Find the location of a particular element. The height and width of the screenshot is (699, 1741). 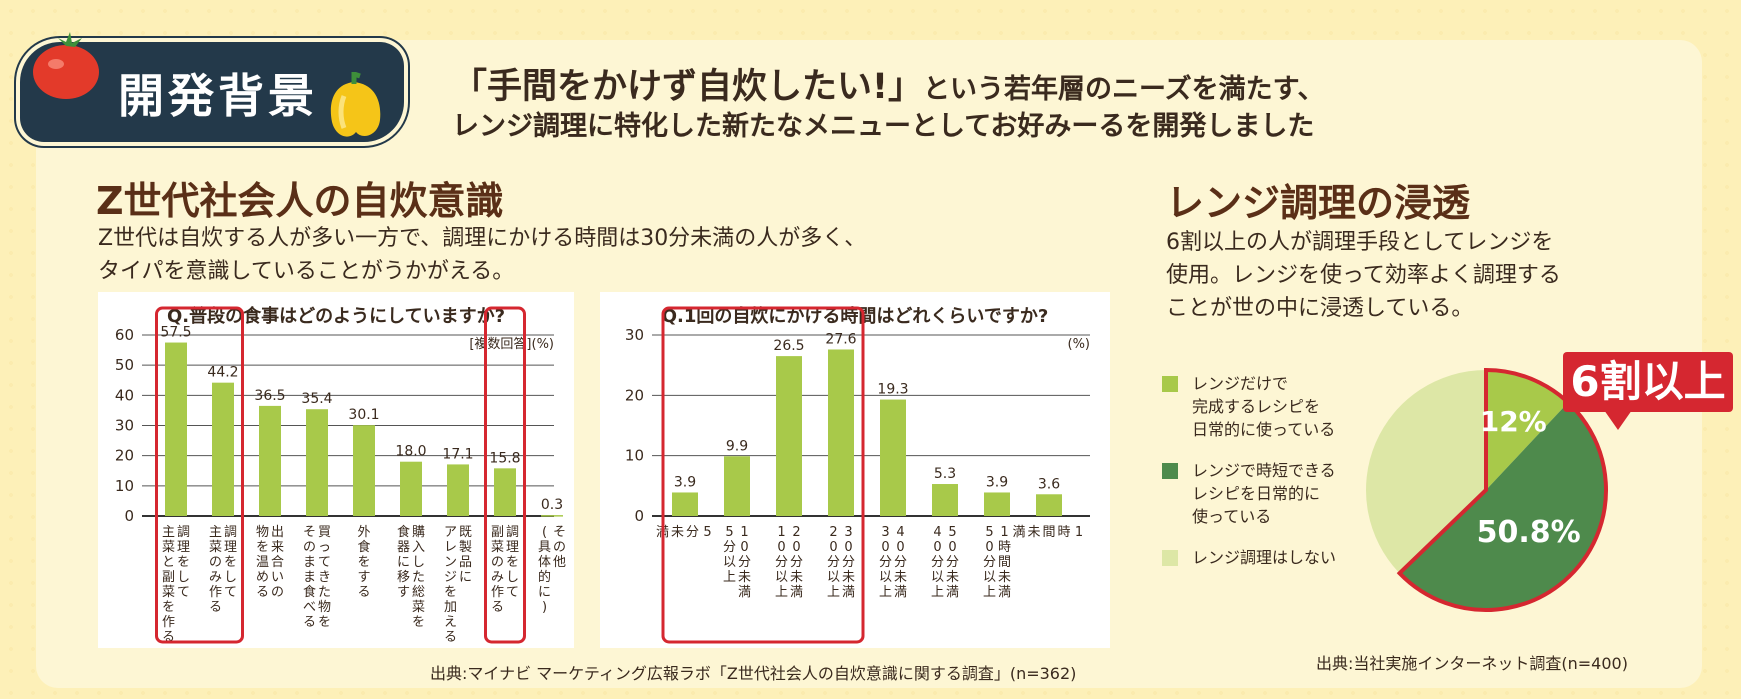

pepper-icon is located at coordinates (355, 104).